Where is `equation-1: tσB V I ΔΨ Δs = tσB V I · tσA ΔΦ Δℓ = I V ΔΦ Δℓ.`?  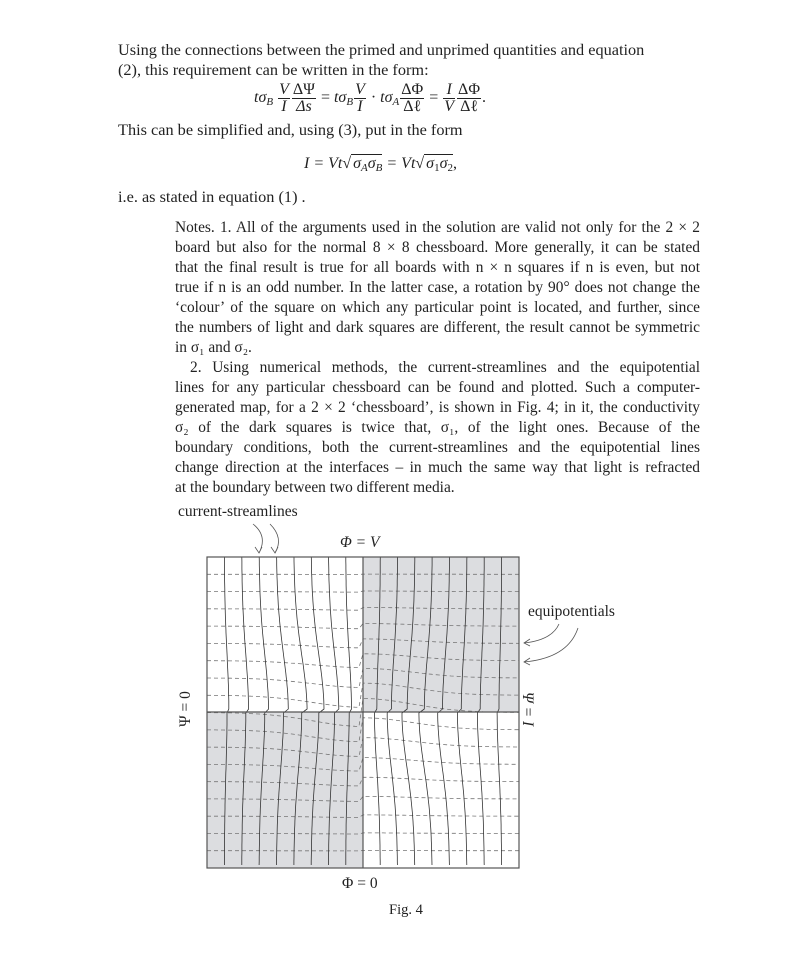 equation-1: tσB V I ΔΨ Δs = tσB V I · tσA ΔΦ Δℓ = I V ΔΦ Δℓ. is located at coordinates (370, 98).